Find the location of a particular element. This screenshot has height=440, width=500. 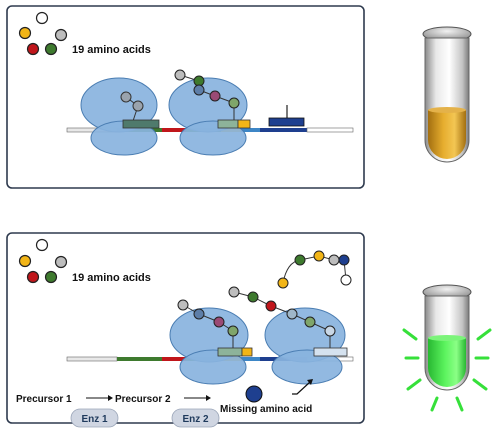

enzyme-1-label: Enz 1 is located at coordinates (94, 419).